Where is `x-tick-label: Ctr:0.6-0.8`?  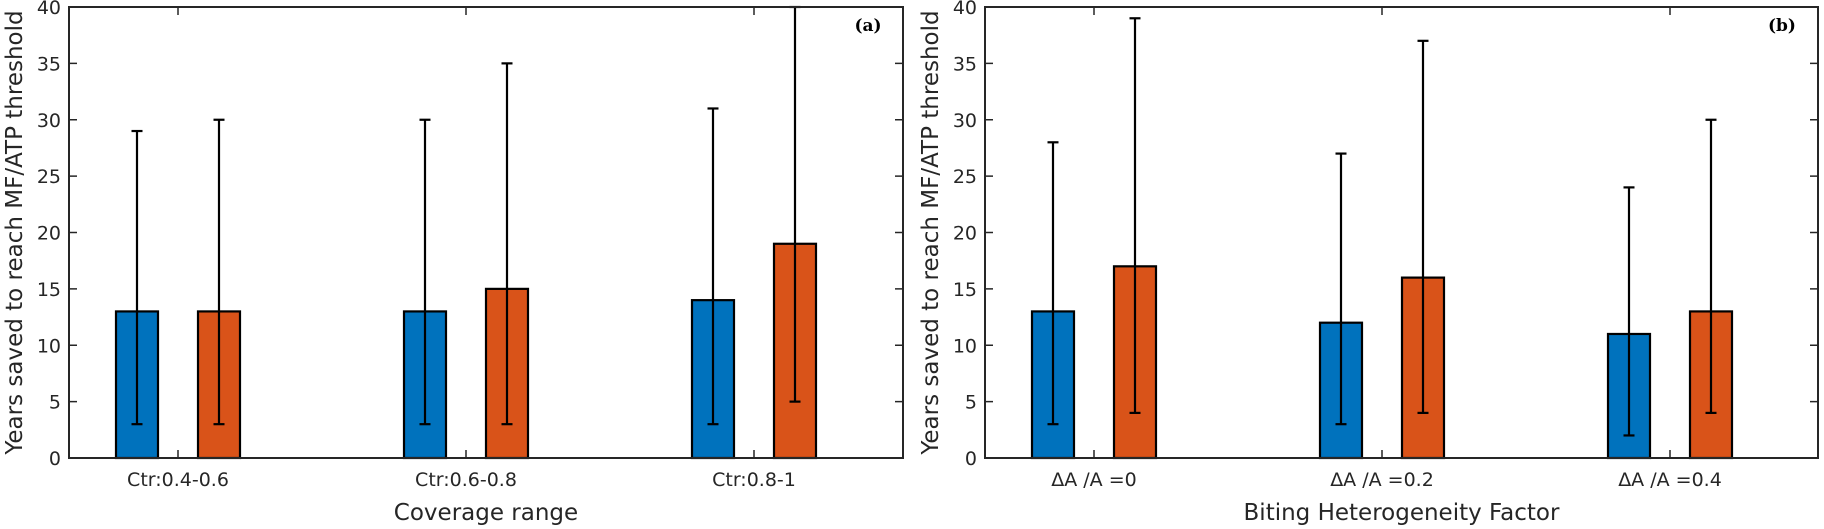 x-tick-label: Ctr:0.6-0.8 is located at coordinates (466, 480).